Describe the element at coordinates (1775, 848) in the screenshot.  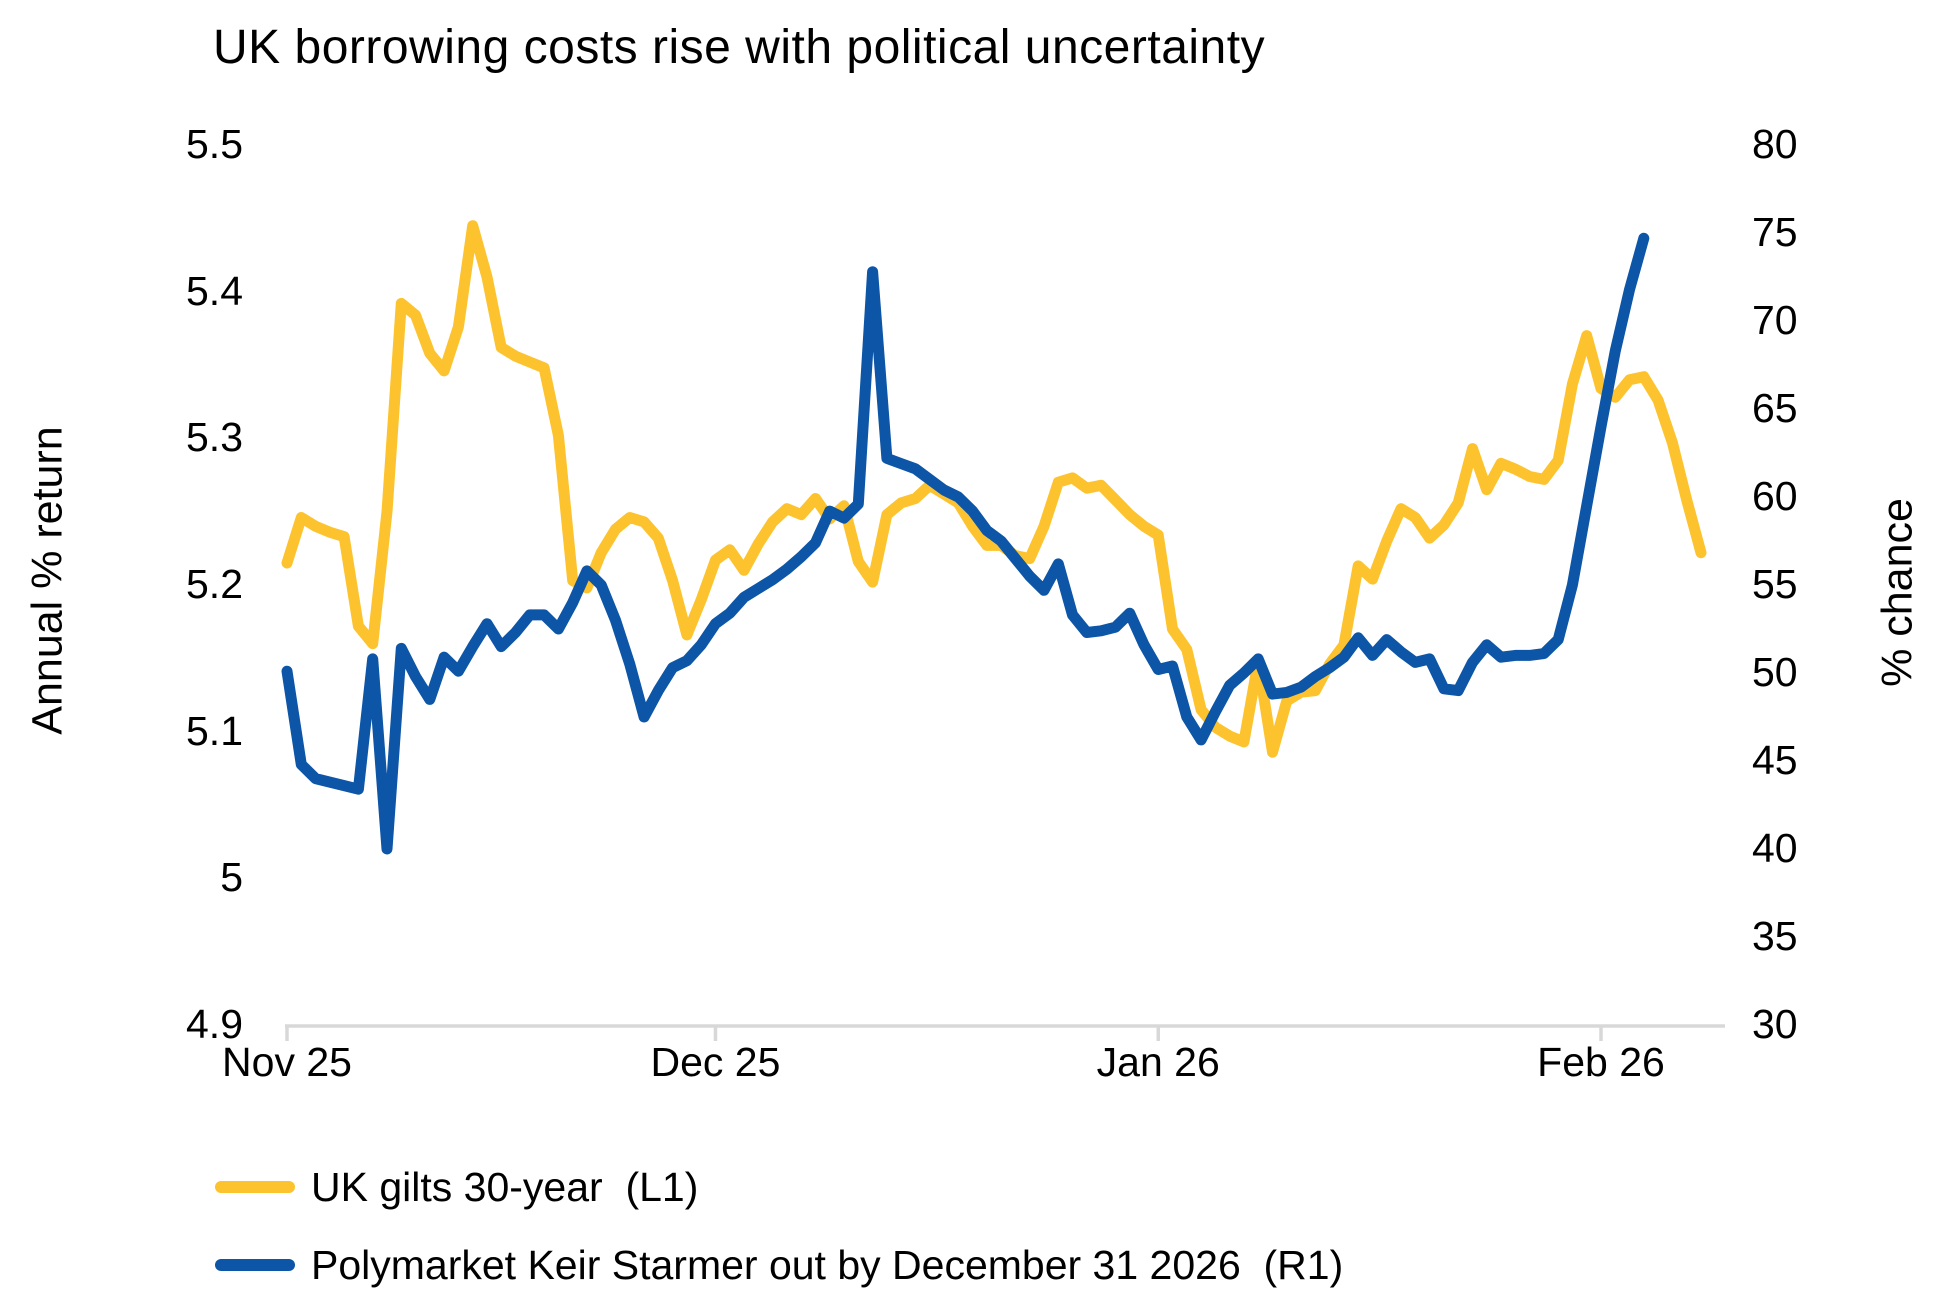
I see `right-tick-40: 40` at that location.